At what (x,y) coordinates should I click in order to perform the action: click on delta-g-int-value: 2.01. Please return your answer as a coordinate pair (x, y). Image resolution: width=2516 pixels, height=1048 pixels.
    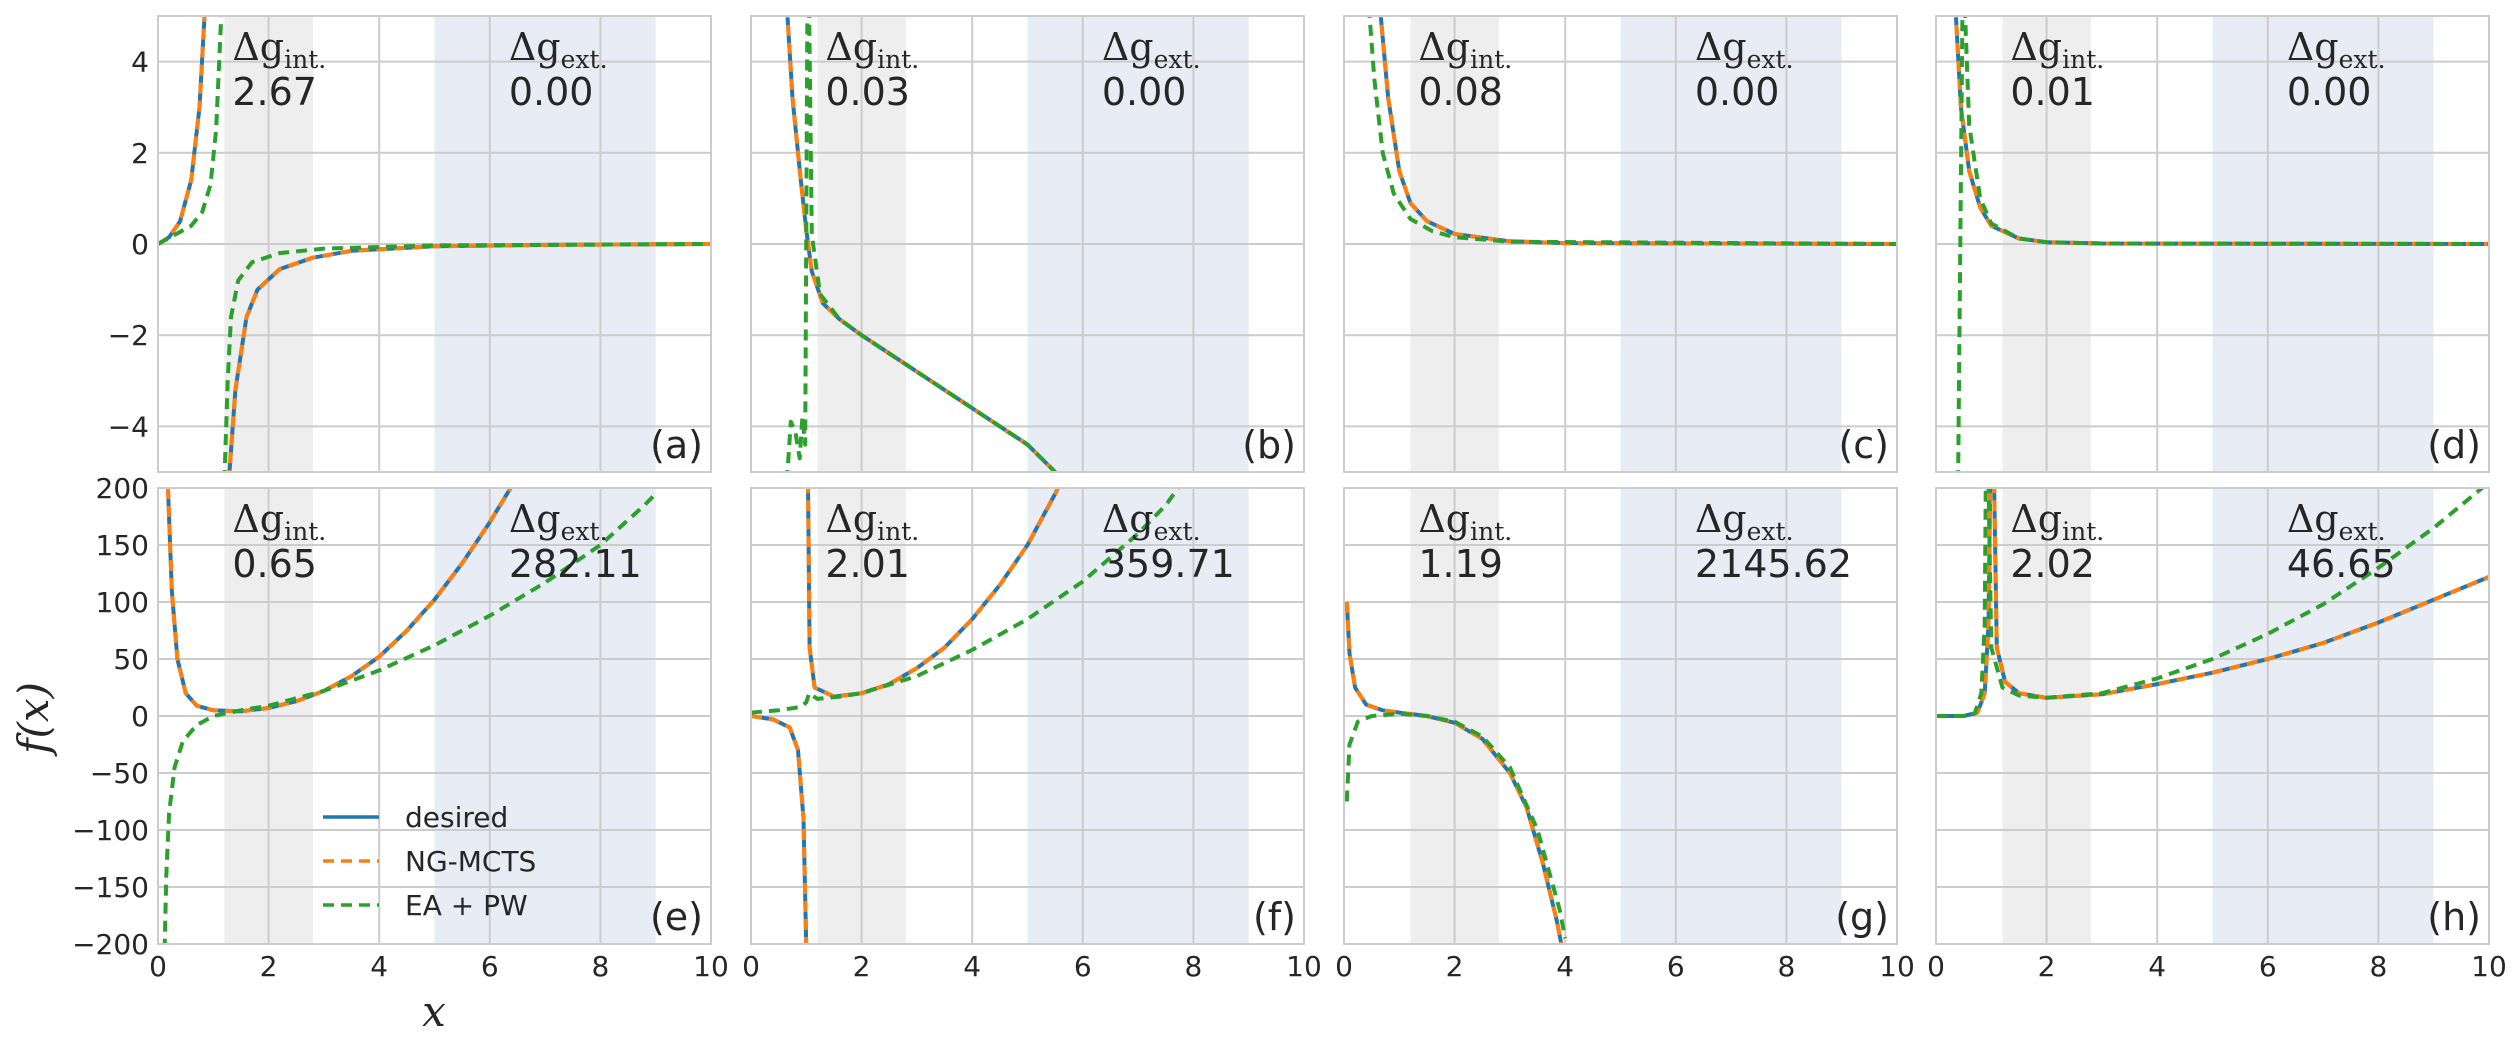
    Looking at the image, I should click on (867, 564).